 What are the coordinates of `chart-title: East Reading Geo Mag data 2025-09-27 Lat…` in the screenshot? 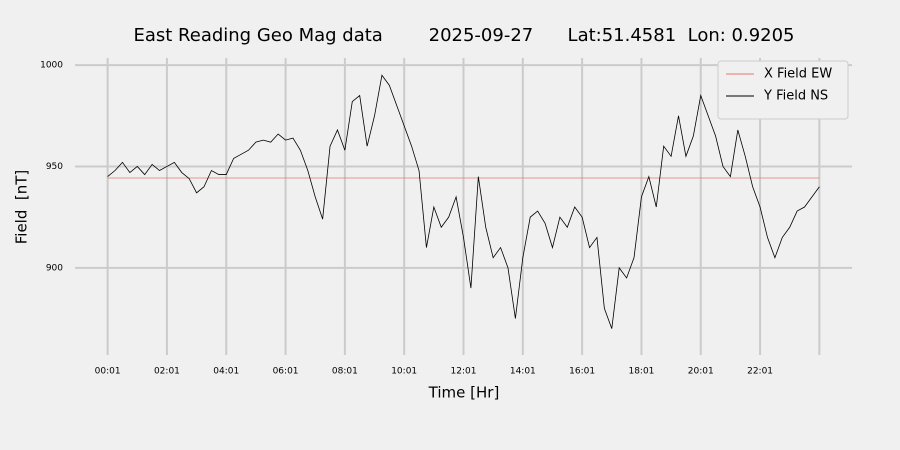 It's located at (463, 35).